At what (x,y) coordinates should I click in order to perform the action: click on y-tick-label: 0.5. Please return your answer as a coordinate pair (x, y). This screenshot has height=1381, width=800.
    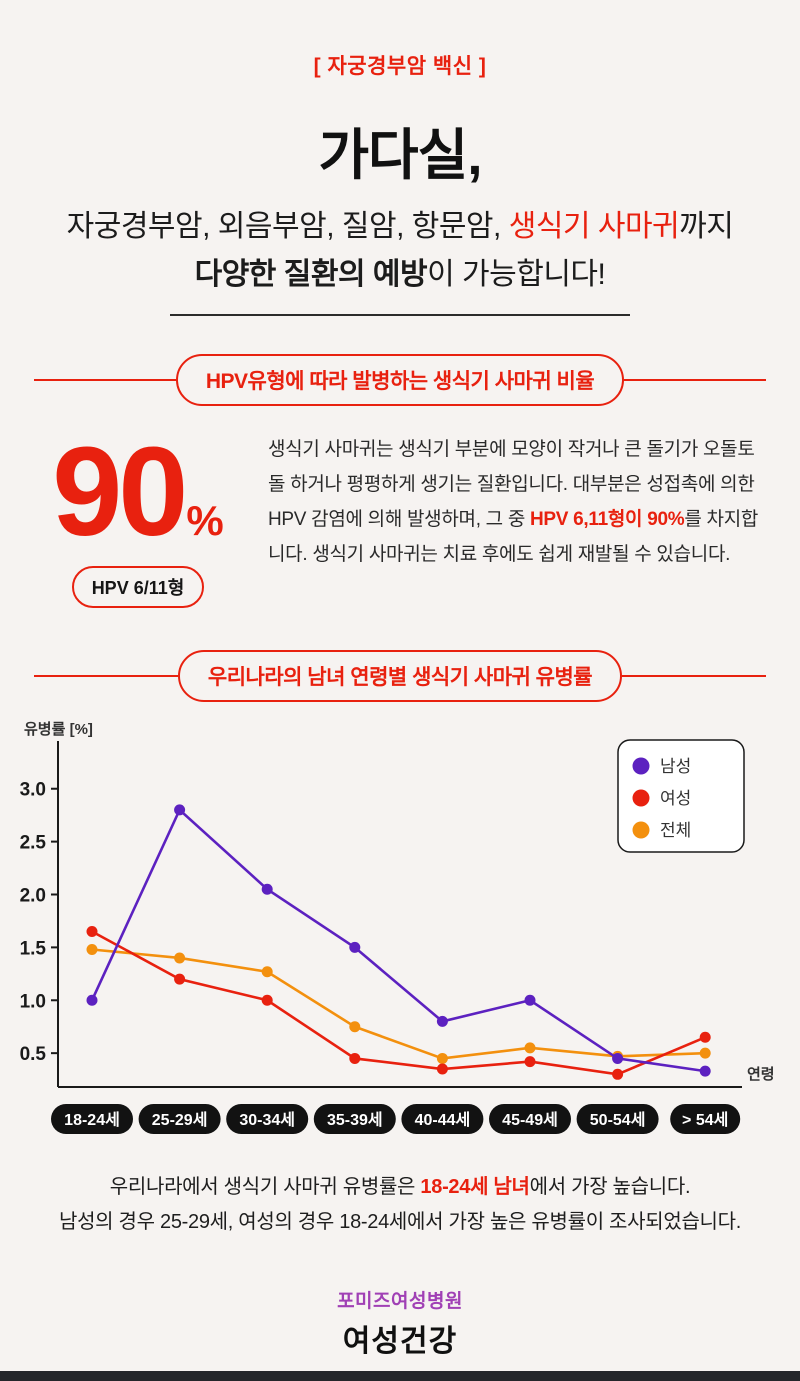
    Looking at the image, I should click on (33, 1054).